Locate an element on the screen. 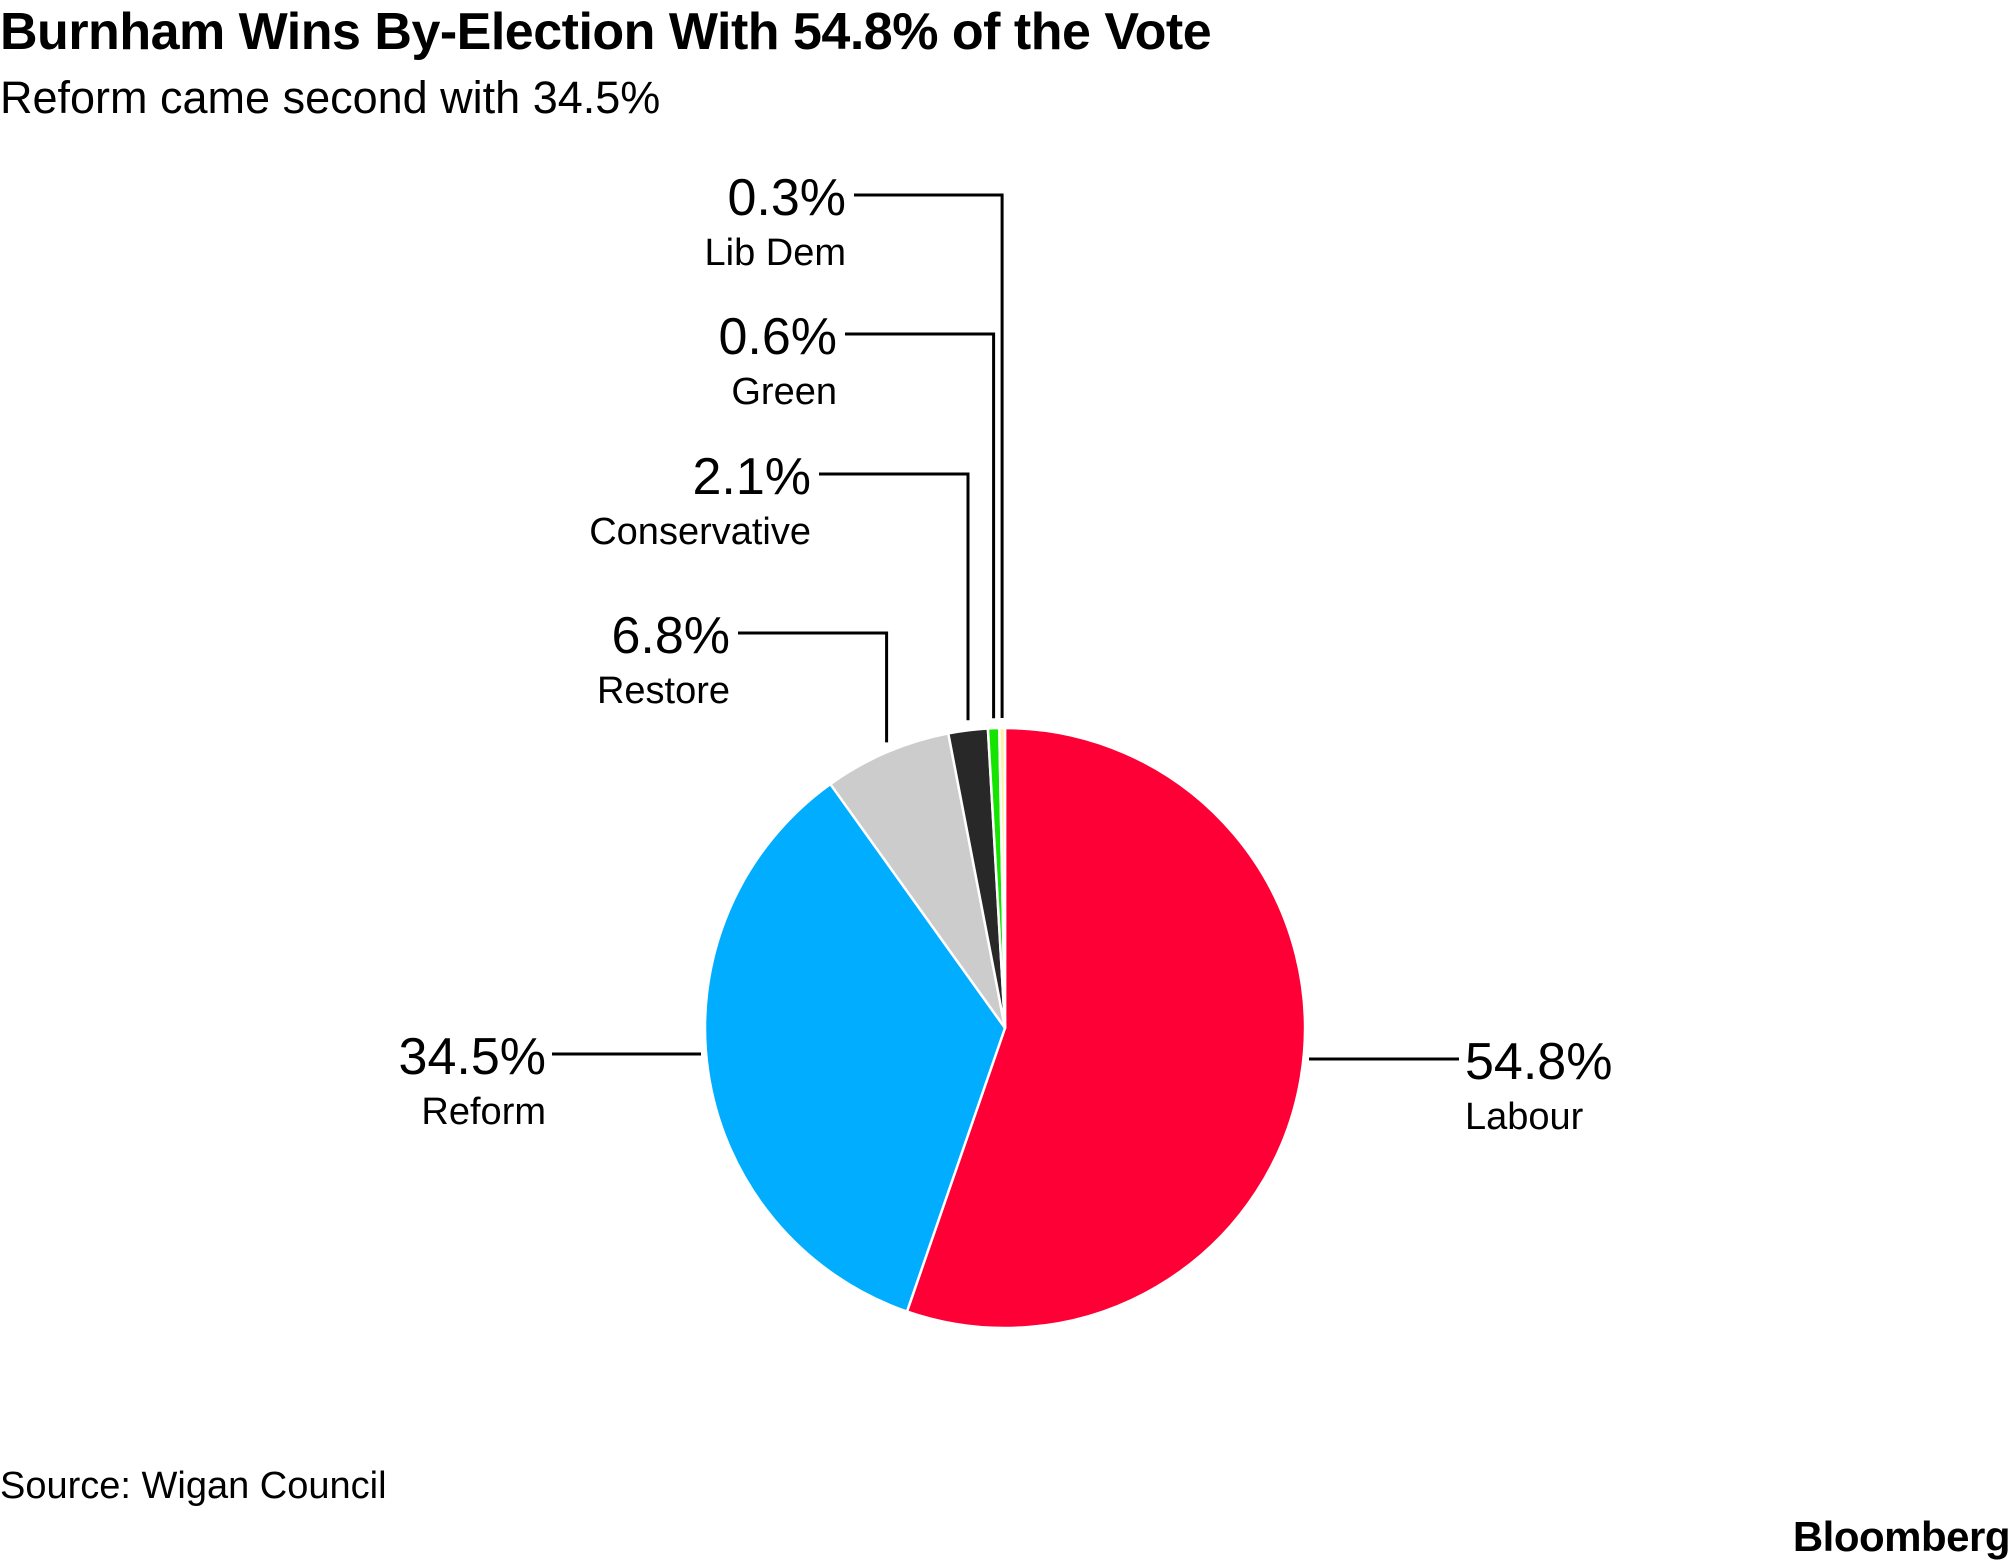  bloomberg-logo: Bloomberg is located at coordinates (1901, 1536).